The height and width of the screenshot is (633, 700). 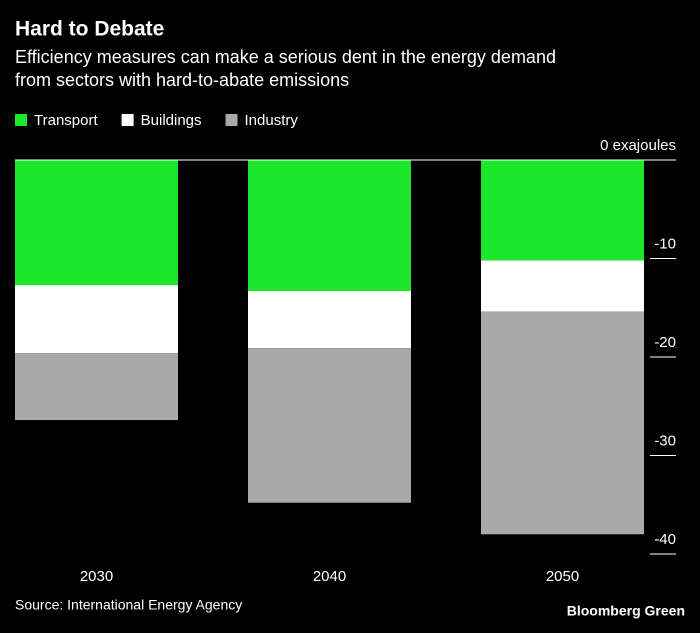 I want to click on y-tick-label: -20, so click(x=665, y=342).